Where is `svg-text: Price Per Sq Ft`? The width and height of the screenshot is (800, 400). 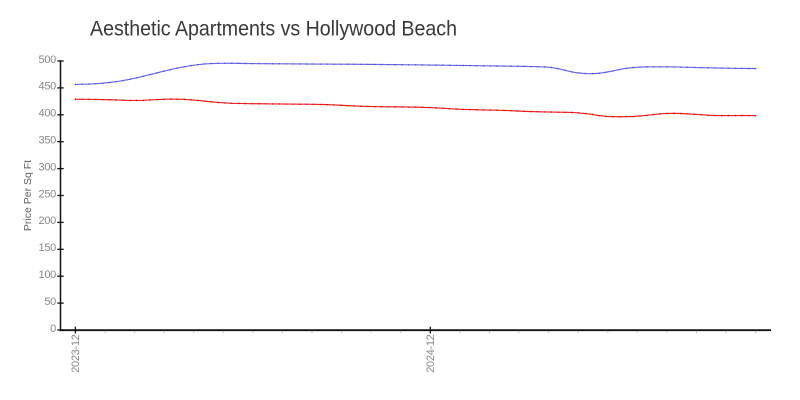
svg-text: Price Per Sq Ft is located at coordinates (28, 195).